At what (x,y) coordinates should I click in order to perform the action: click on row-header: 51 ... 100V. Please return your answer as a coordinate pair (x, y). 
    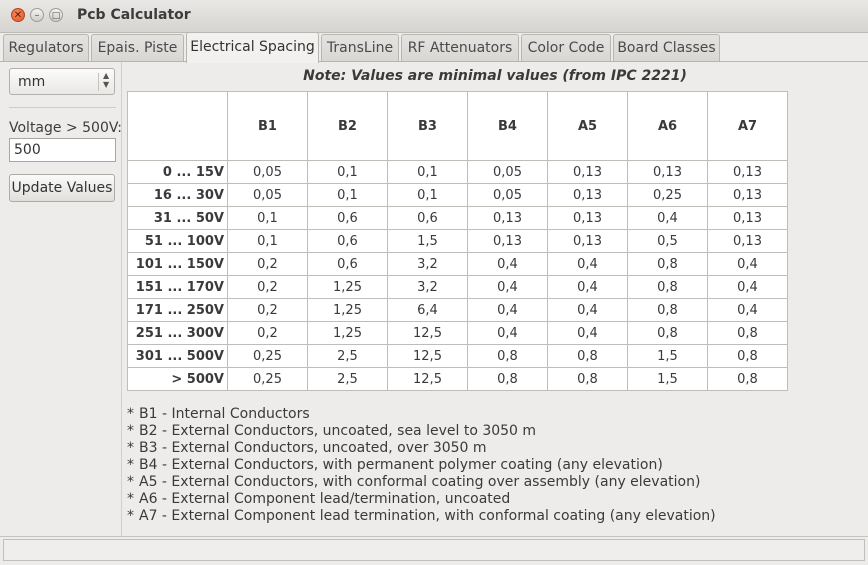
    Looking at the image, I should click on (177, 241).